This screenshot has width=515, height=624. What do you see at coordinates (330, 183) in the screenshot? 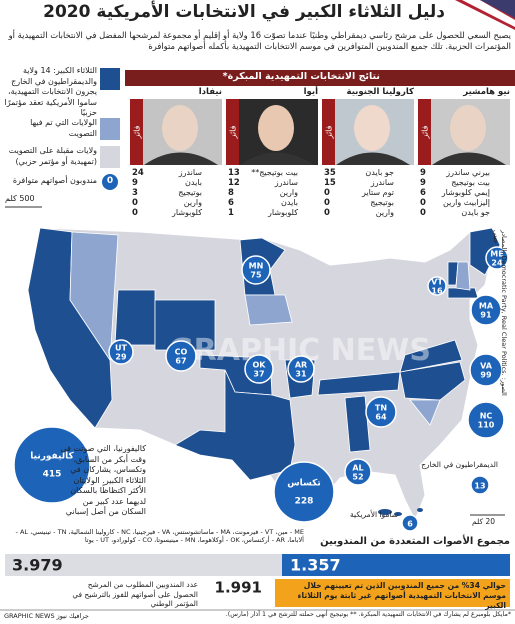
I see `vote-count: 15` at bounding box center [330, 183].